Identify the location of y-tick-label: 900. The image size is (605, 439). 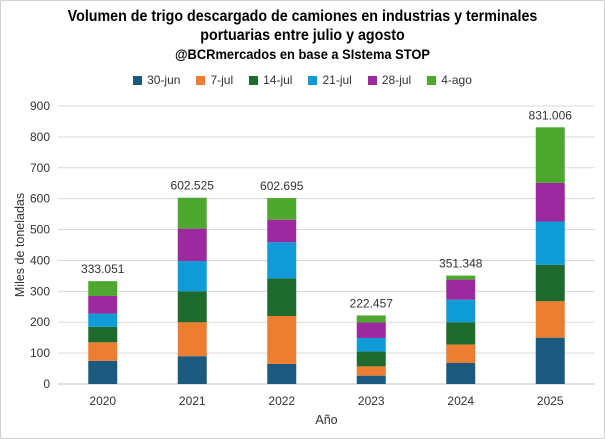
(40, 106).